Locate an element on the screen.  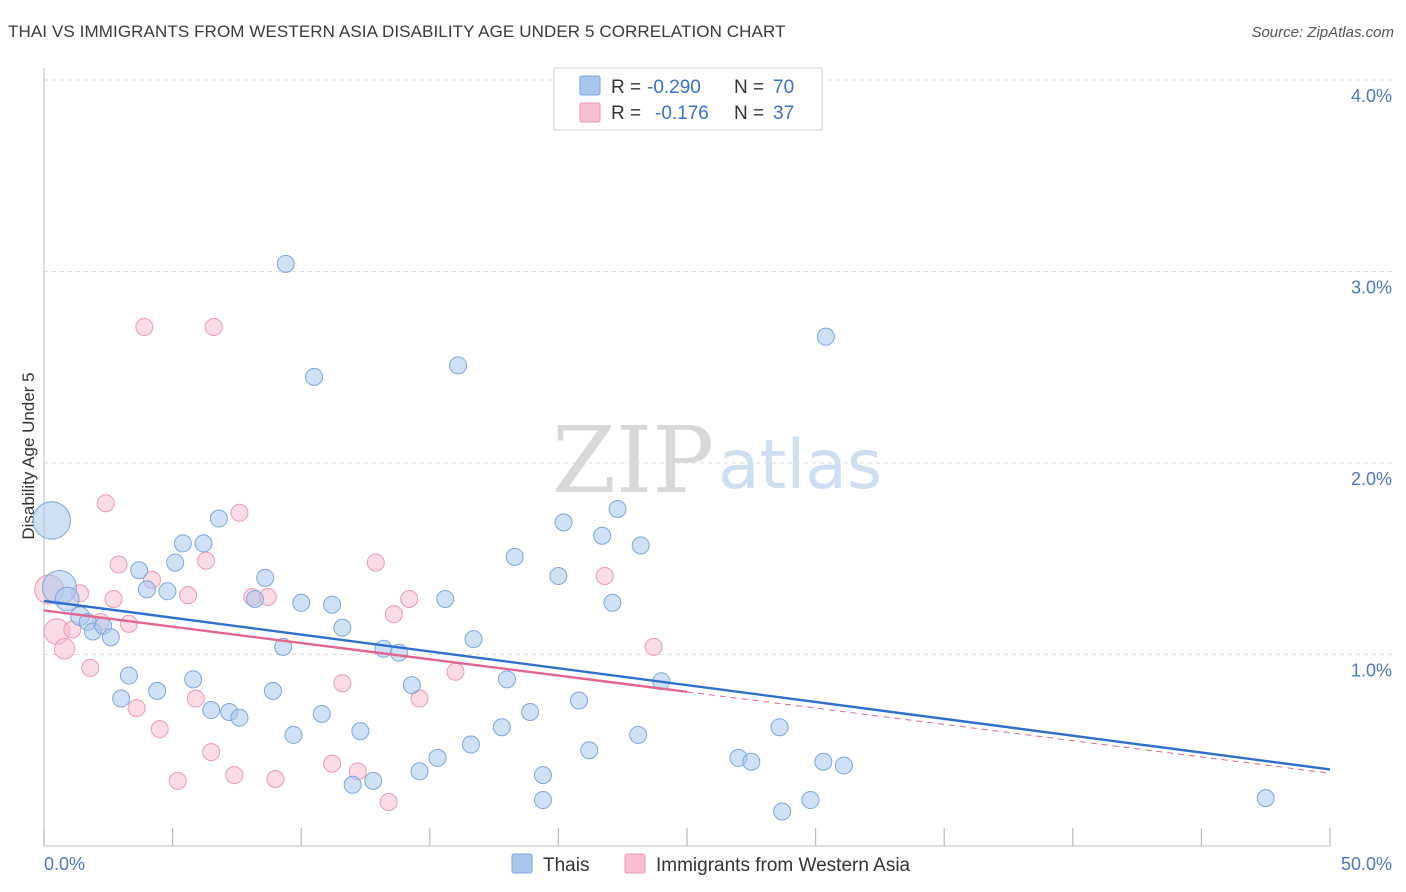
legend-r-label-1: R = is located at coordinates (626, 87).